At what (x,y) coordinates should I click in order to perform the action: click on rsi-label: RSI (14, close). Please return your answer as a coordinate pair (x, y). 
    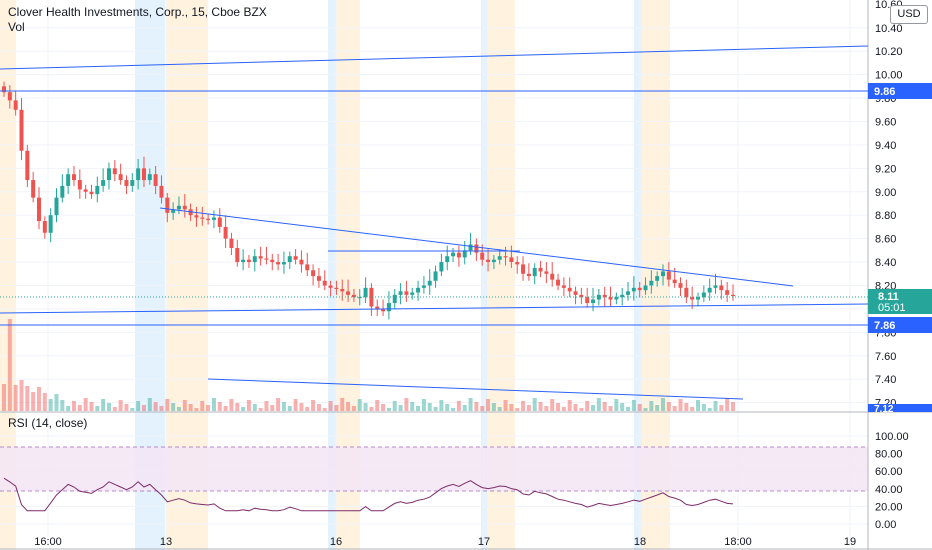
    Looking at the image, I should click on (48, 423).